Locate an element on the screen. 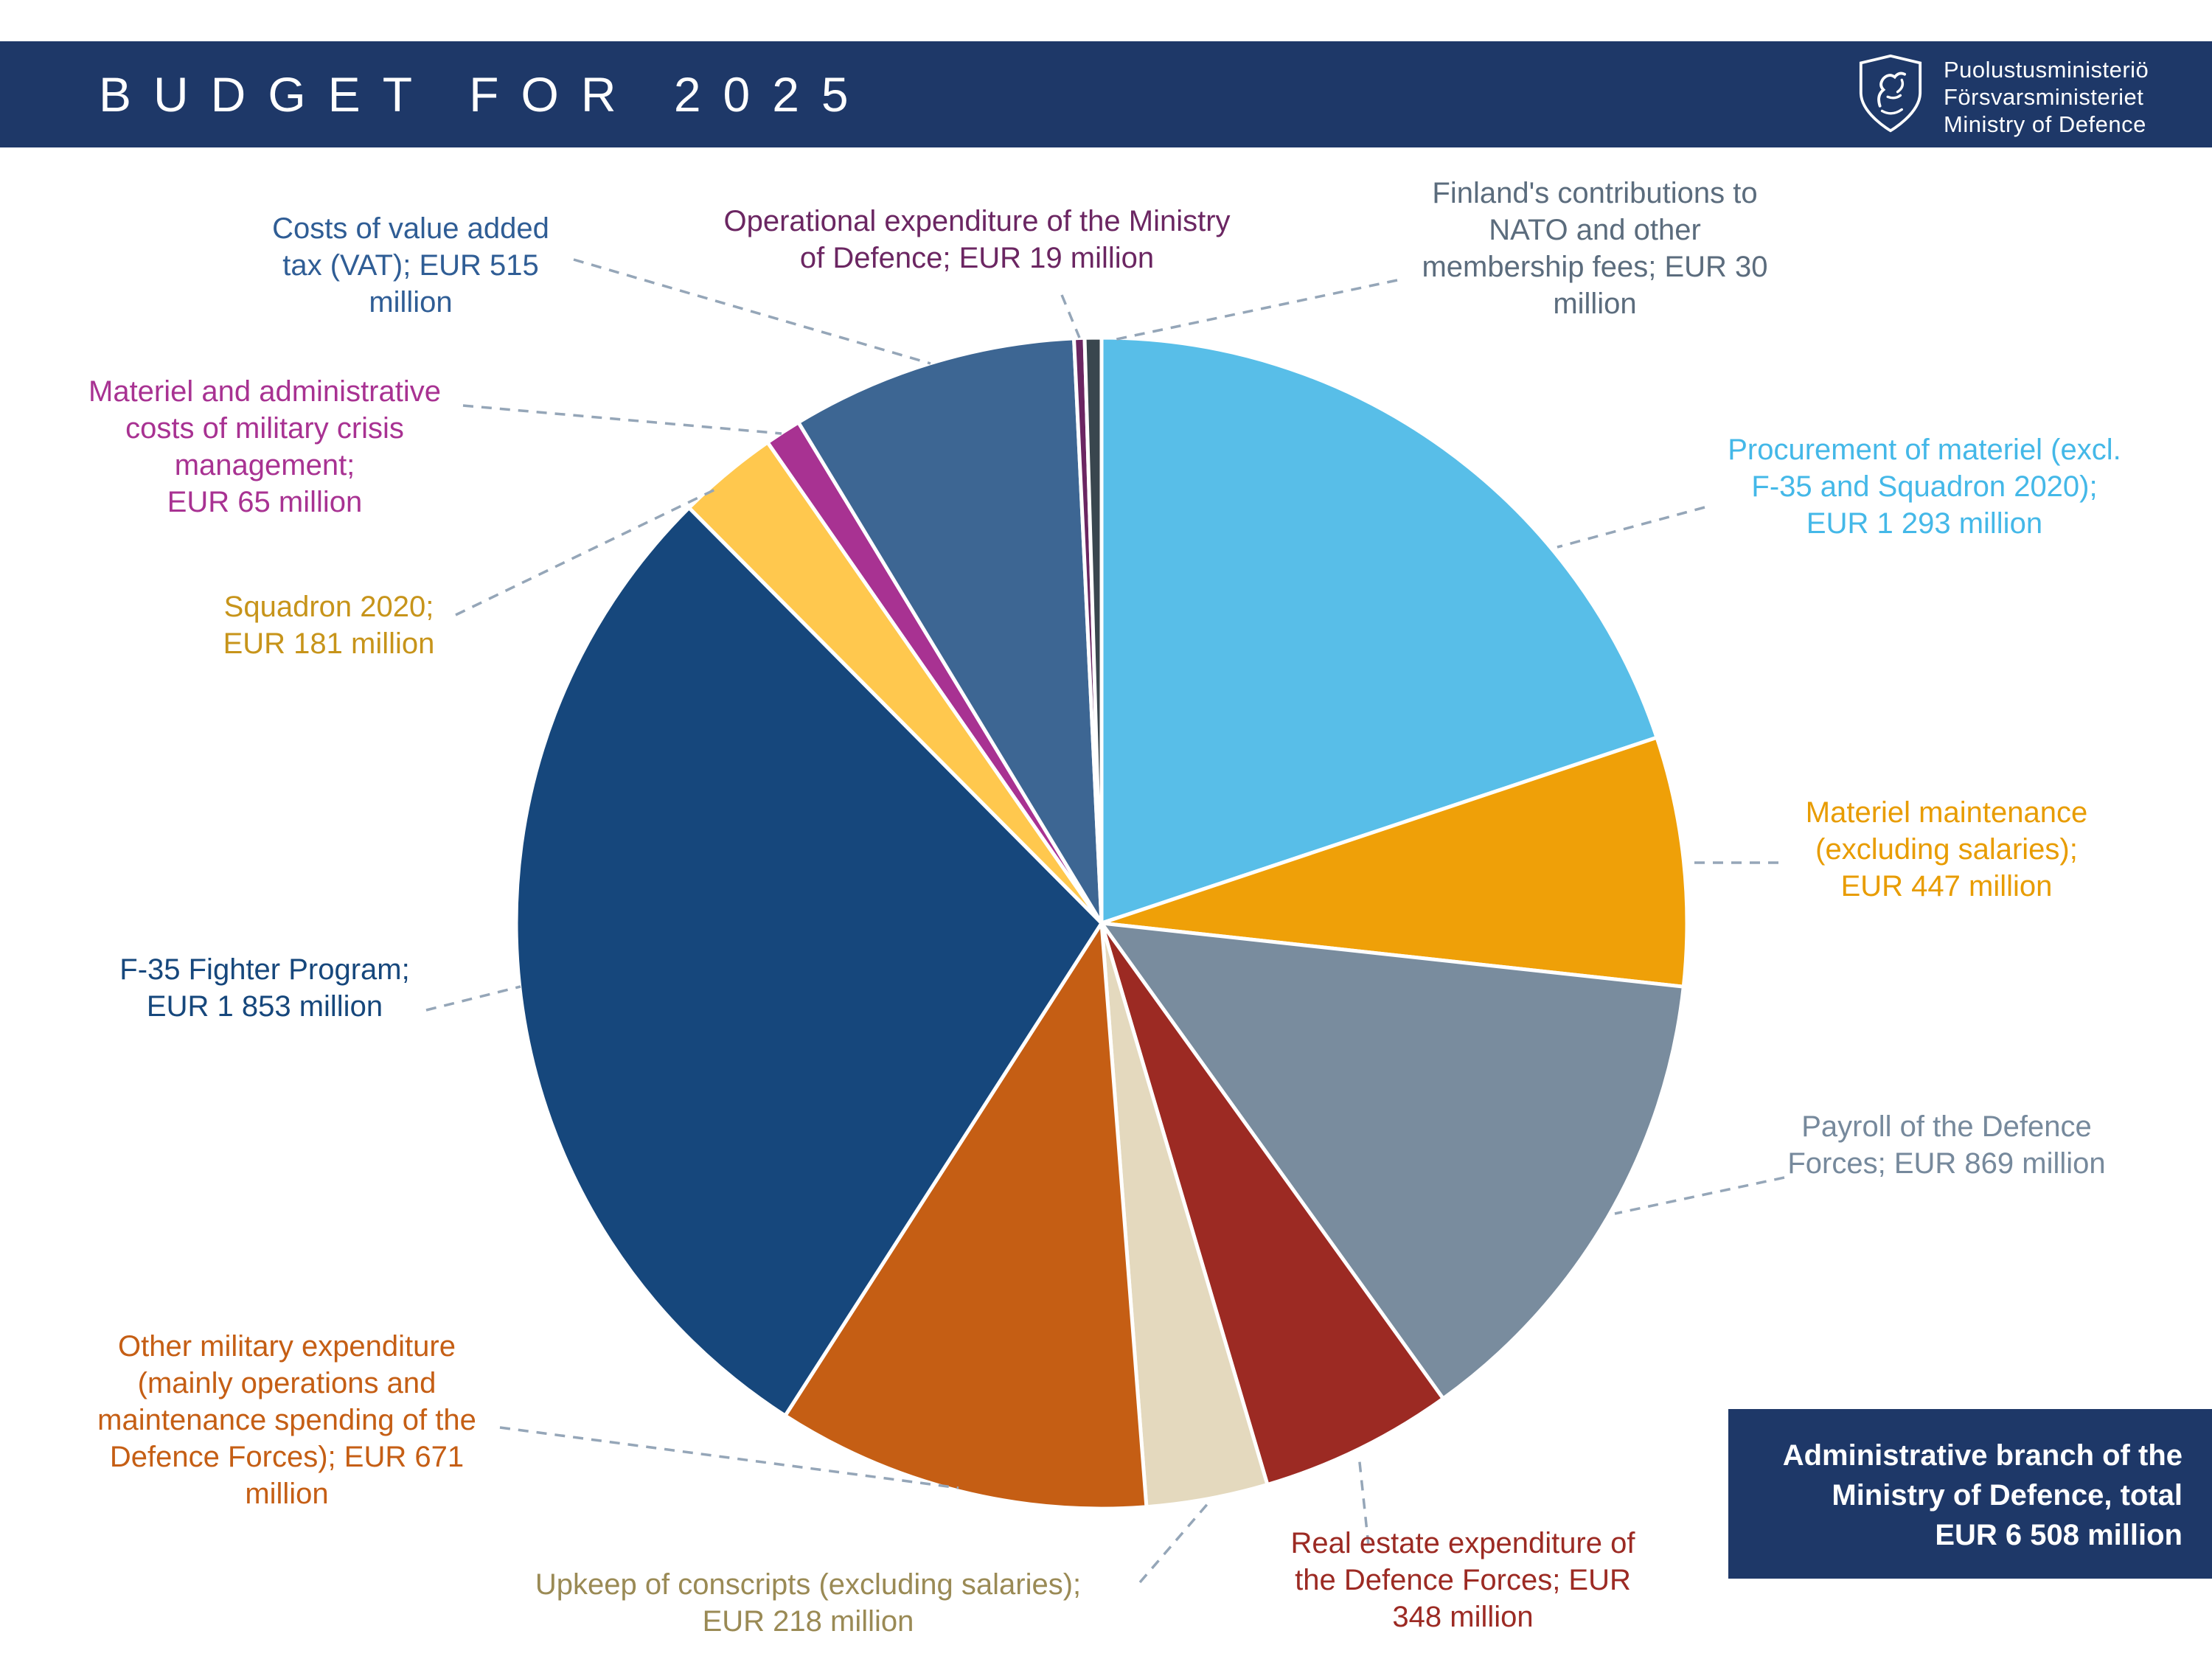  leader-line-other-military is located at coordinates (729, 1457).